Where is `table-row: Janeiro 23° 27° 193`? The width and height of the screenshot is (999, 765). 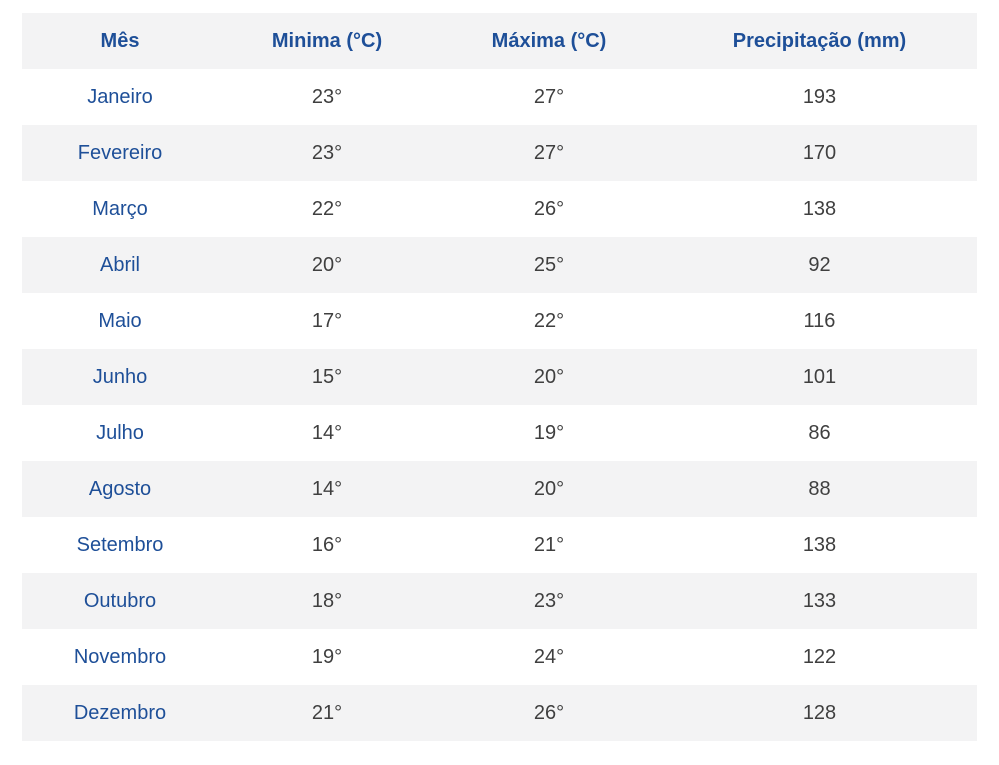
table-row: Janeiro 23° 27° 193 is located at coordinates (499, 97).